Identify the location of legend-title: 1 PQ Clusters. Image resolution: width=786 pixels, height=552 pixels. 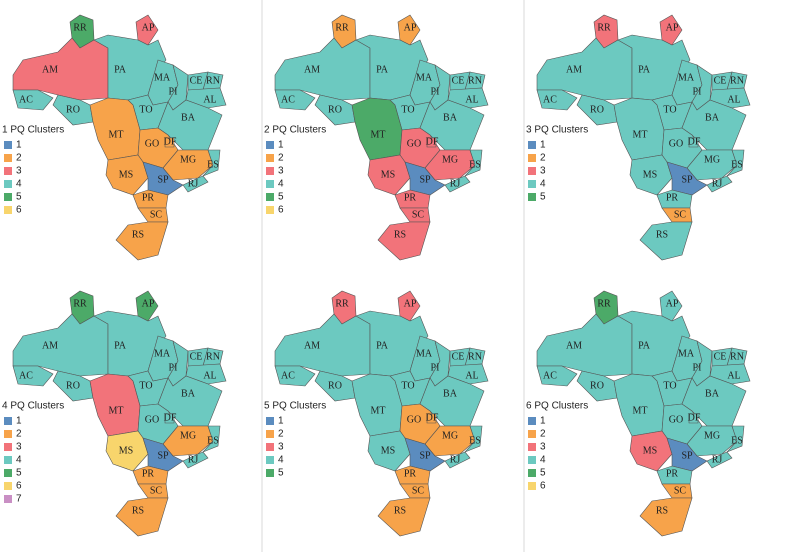
(33, 130).